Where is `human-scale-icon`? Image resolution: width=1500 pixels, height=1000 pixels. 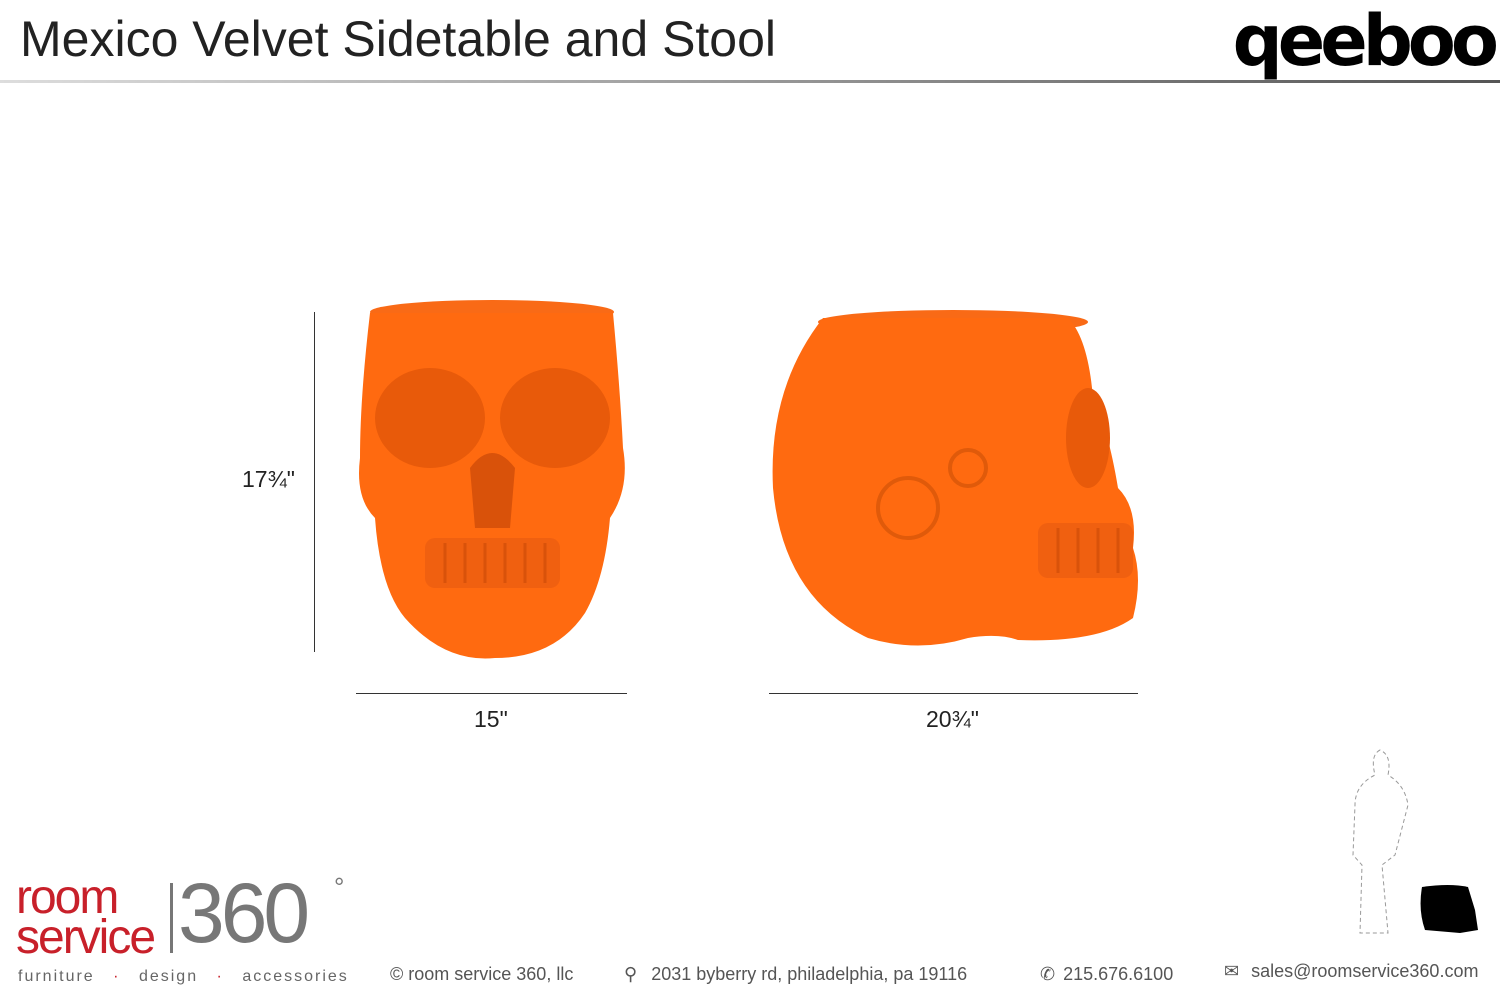
human-scale-icon is located at coordinates (1415, 841).